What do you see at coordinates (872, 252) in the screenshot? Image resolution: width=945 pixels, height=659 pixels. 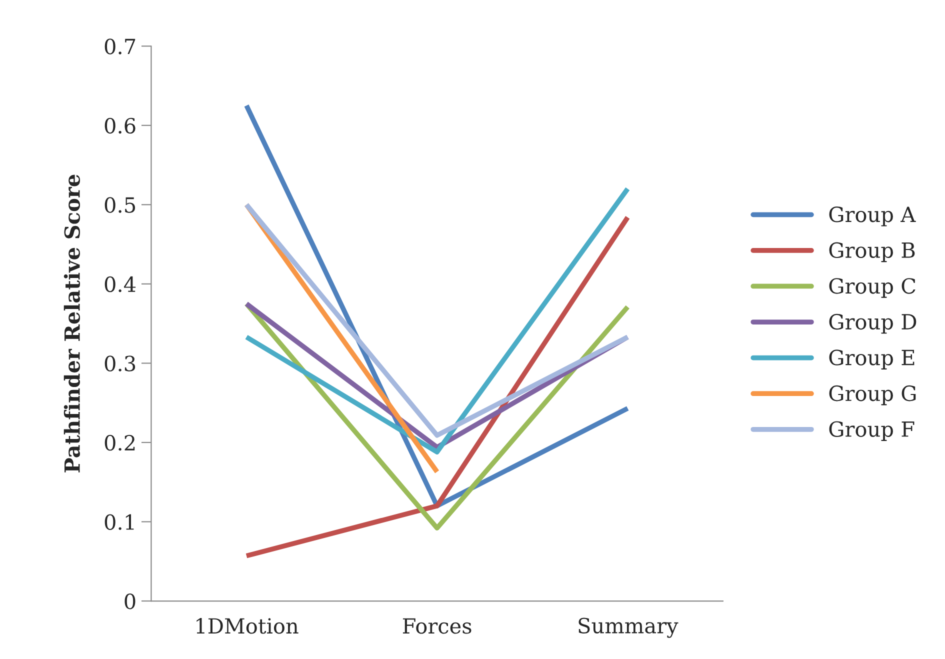 I see `legend-label: Group B` at bounding box center [872, 252].